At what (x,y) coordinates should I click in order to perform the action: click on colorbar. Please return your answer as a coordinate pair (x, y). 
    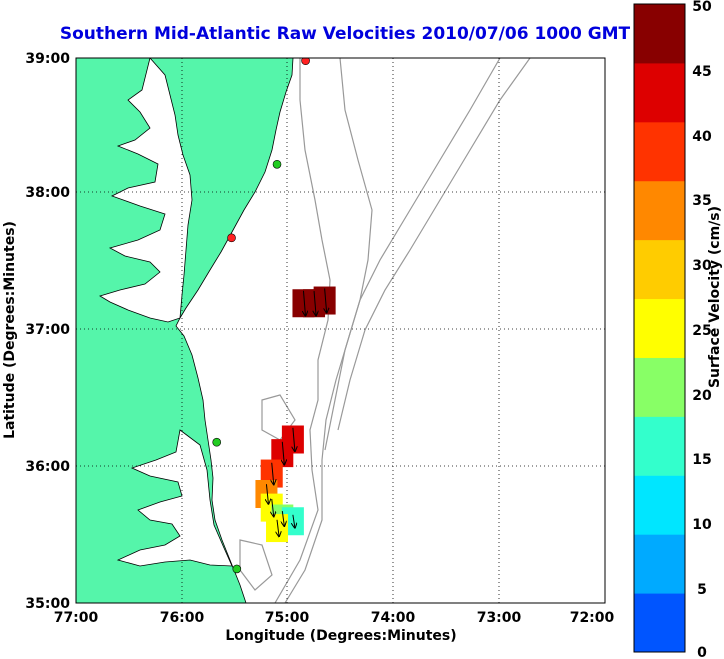
    Looking at the image, I should click on (659, 328).